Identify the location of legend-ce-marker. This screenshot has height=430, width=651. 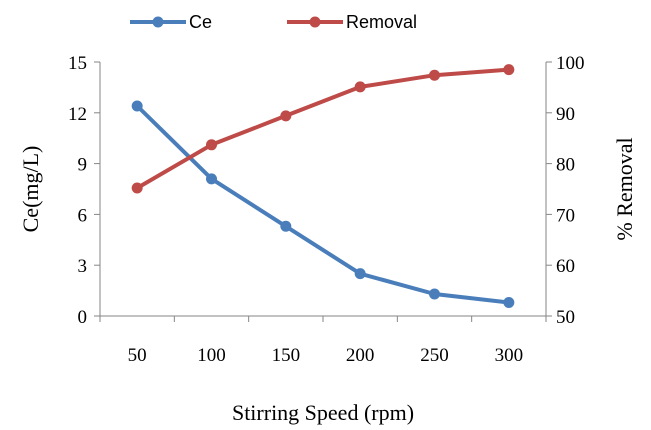
(158, 22).